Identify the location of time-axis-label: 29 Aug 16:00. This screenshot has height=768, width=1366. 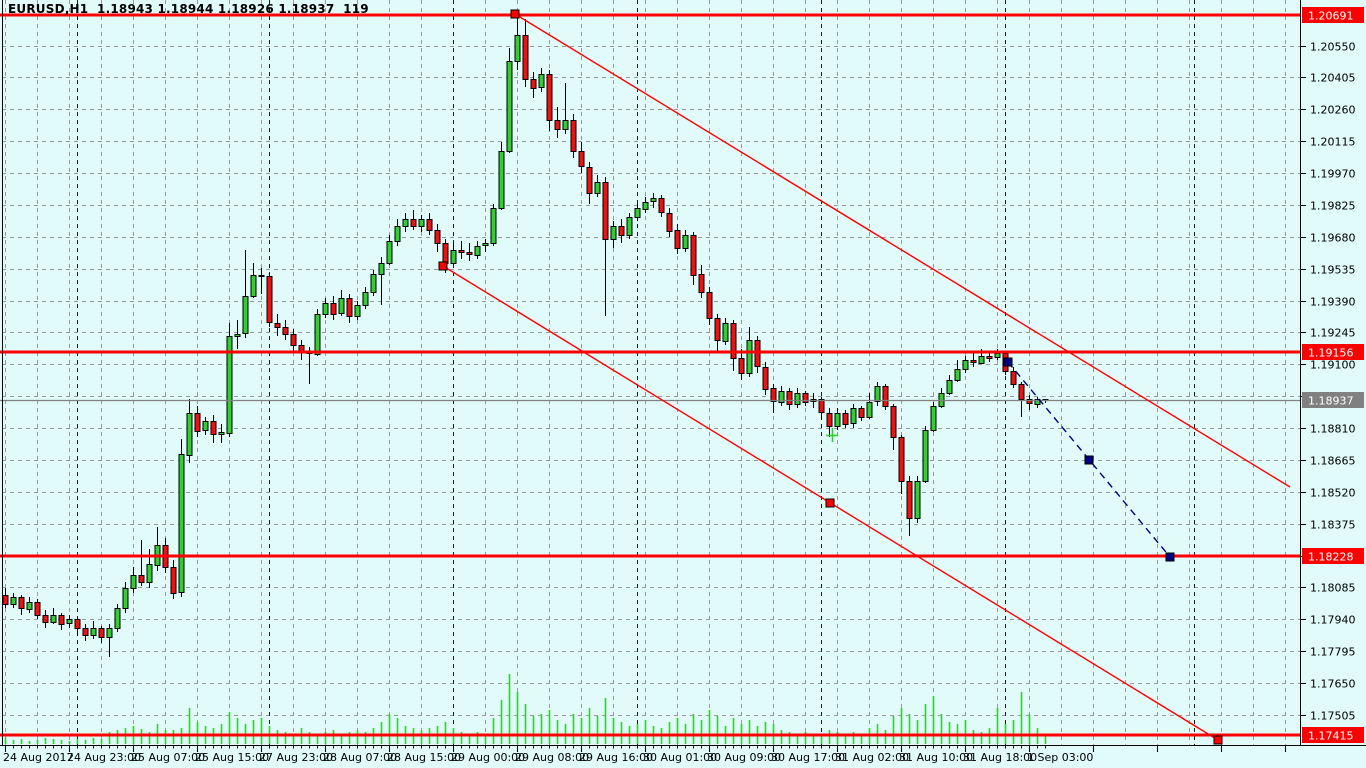
(616, 757).